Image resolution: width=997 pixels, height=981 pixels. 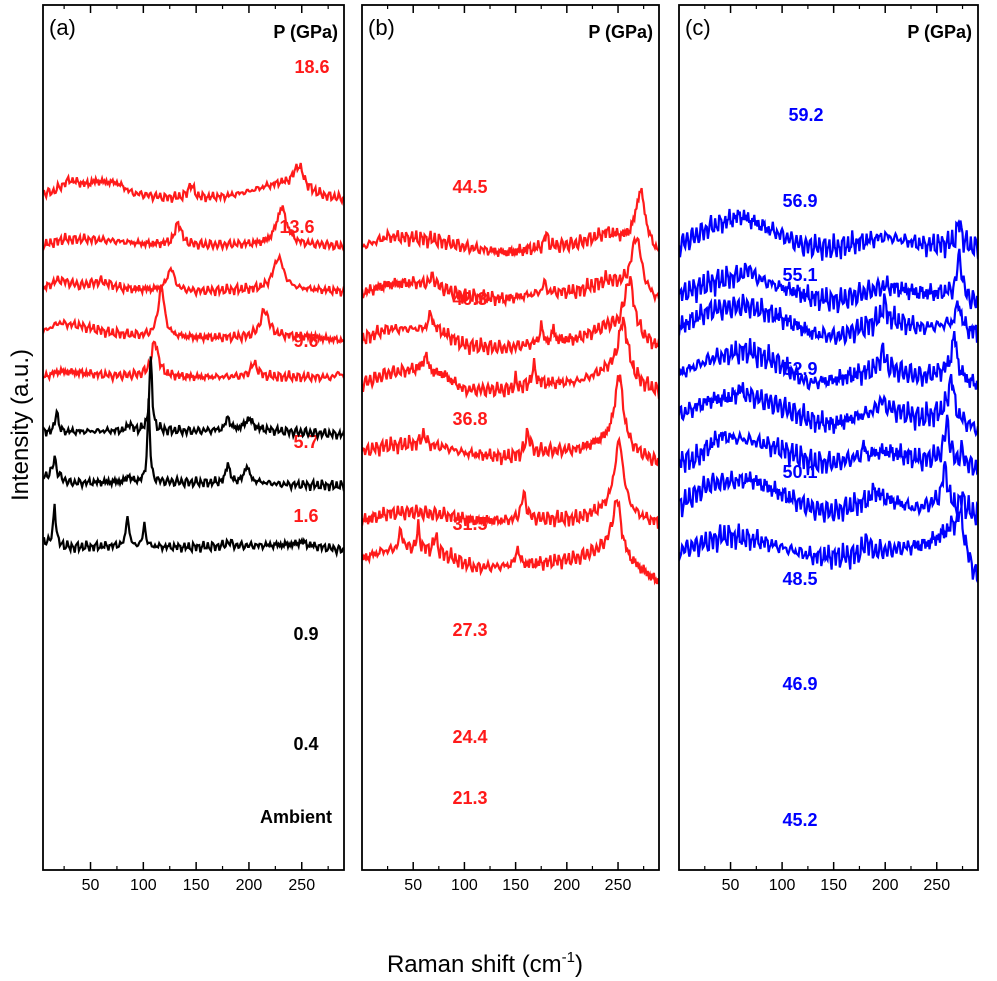 What do you see at coordinates (799, 275) in the screenshot?
I see `pressure-label: 55.1` at bounding box center [799, 275].